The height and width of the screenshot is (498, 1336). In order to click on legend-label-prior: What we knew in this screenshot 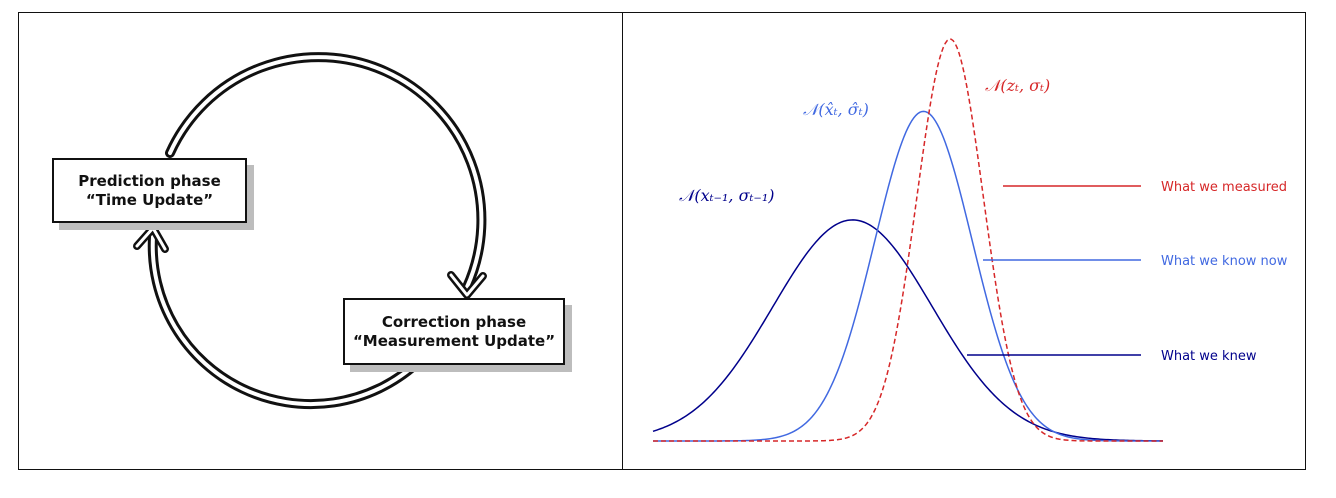, I will do `click(1209, 356)`.